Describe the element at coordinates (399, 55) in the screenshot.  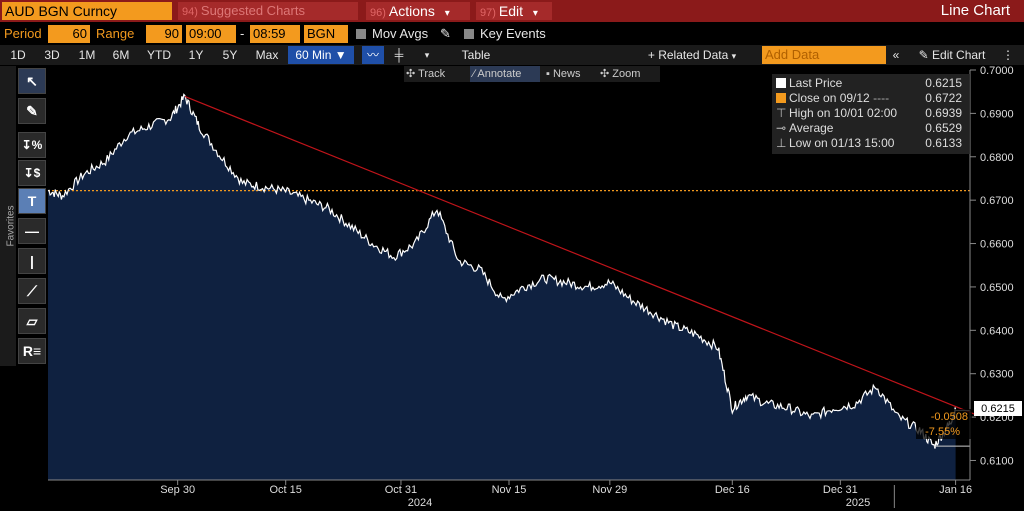
I see `candlestick-icon: ╪` at that location.